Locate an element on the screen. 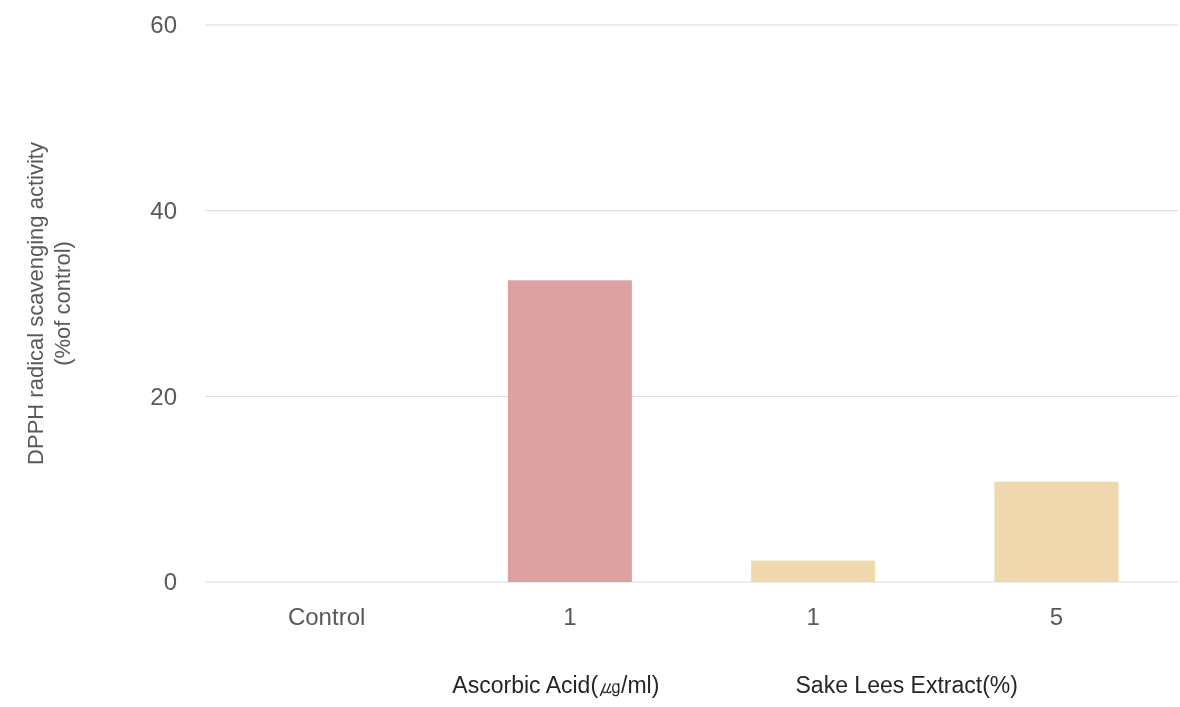 The image size is (1180, 707). y-axis-title: DPPH radical scavenging activity (%of control) is located at coordinates (49, 303).